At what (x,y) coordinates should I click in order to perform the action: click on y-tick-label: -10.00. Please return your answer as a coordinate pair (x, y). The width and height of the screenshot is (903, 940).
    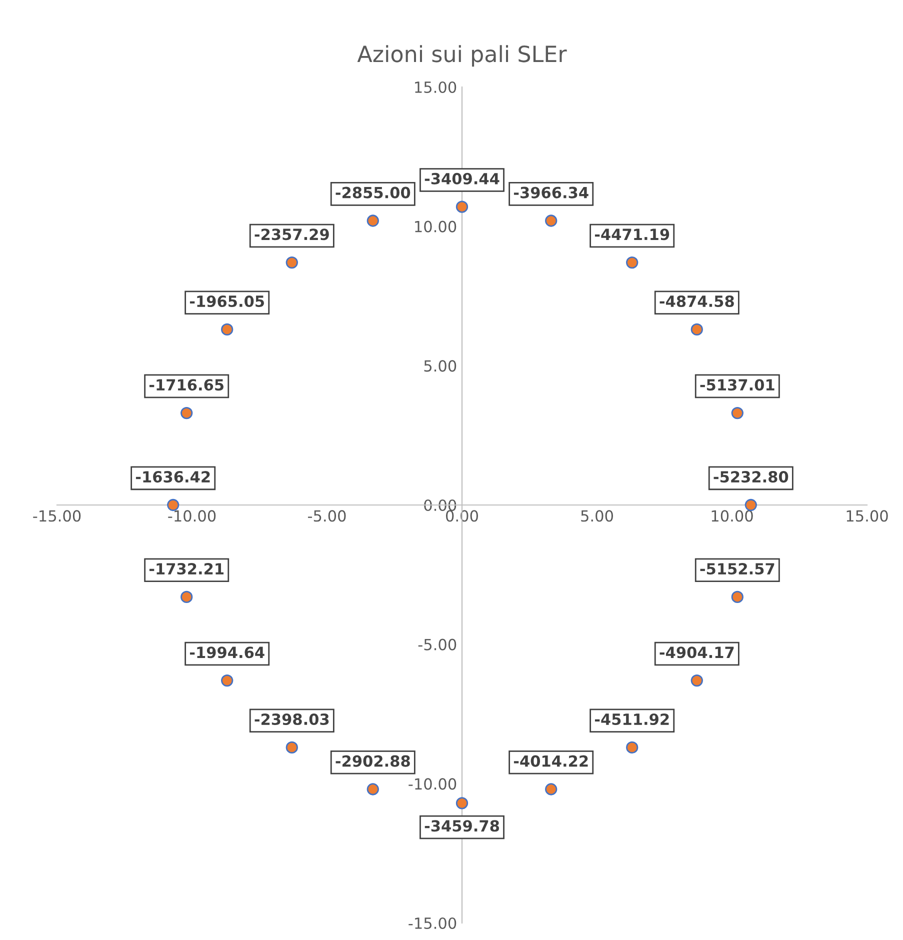
    Looking at the image, I should click on (432, 784).